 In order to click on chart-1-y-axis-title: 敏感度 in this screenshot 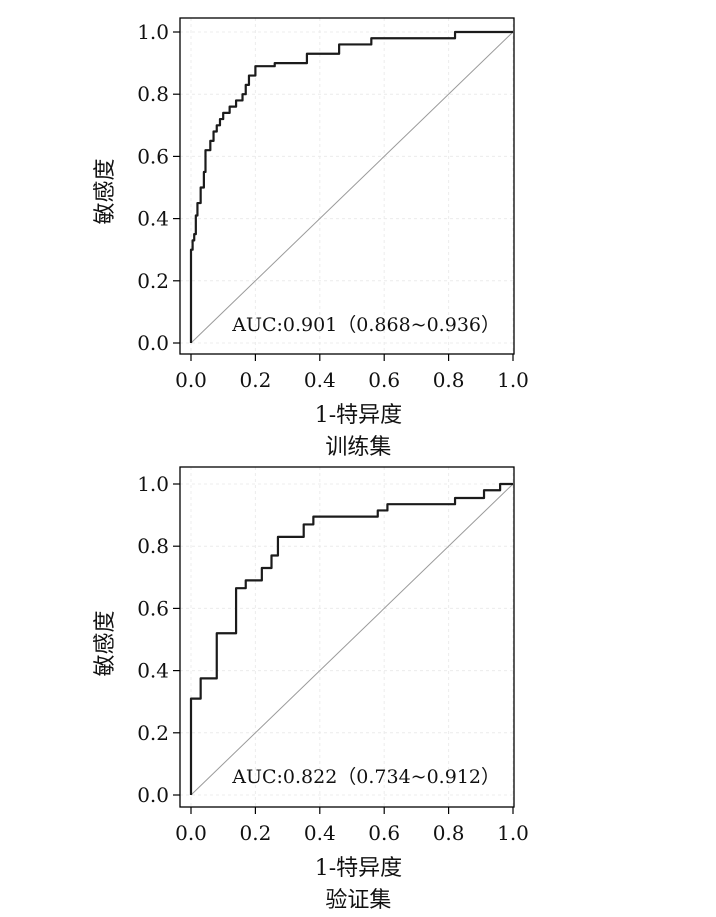, I will do `click(105, 191)`.